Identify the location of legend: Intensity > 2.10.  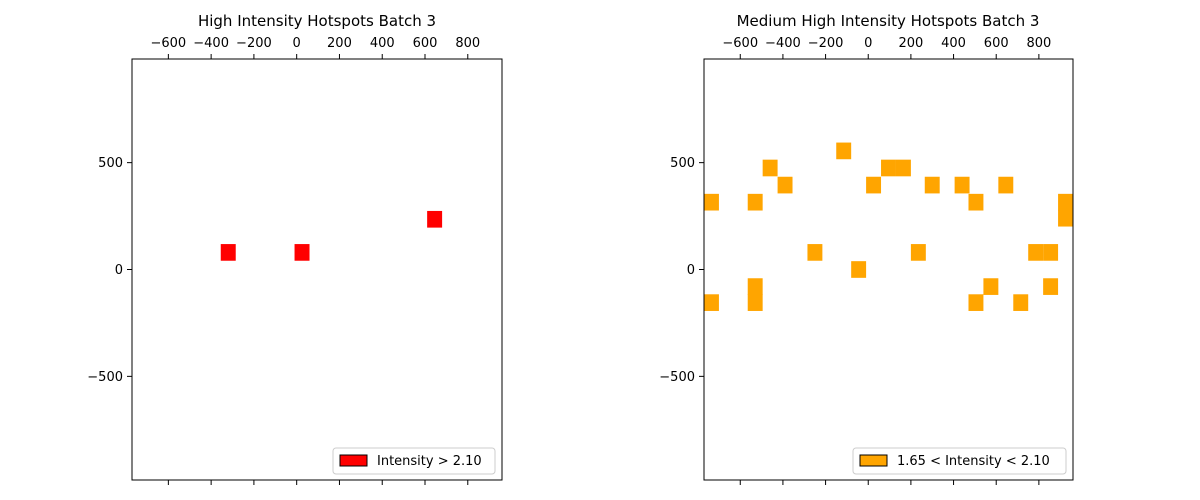
(414, 461).